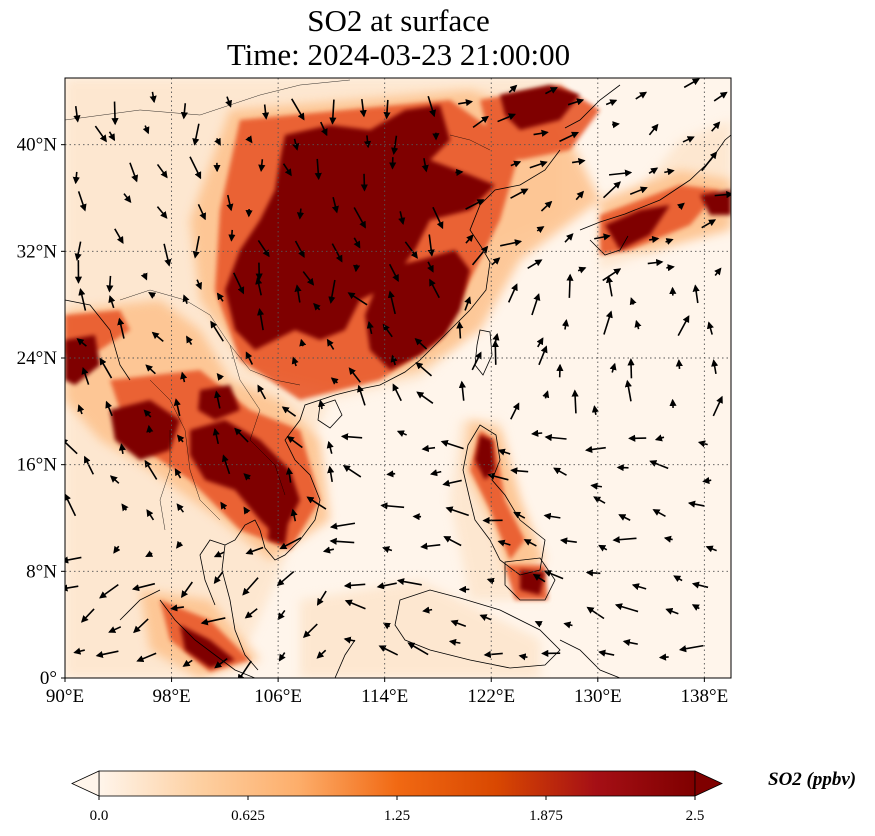  I want to click on y-tick-label: 8°N, so click(41, 571).